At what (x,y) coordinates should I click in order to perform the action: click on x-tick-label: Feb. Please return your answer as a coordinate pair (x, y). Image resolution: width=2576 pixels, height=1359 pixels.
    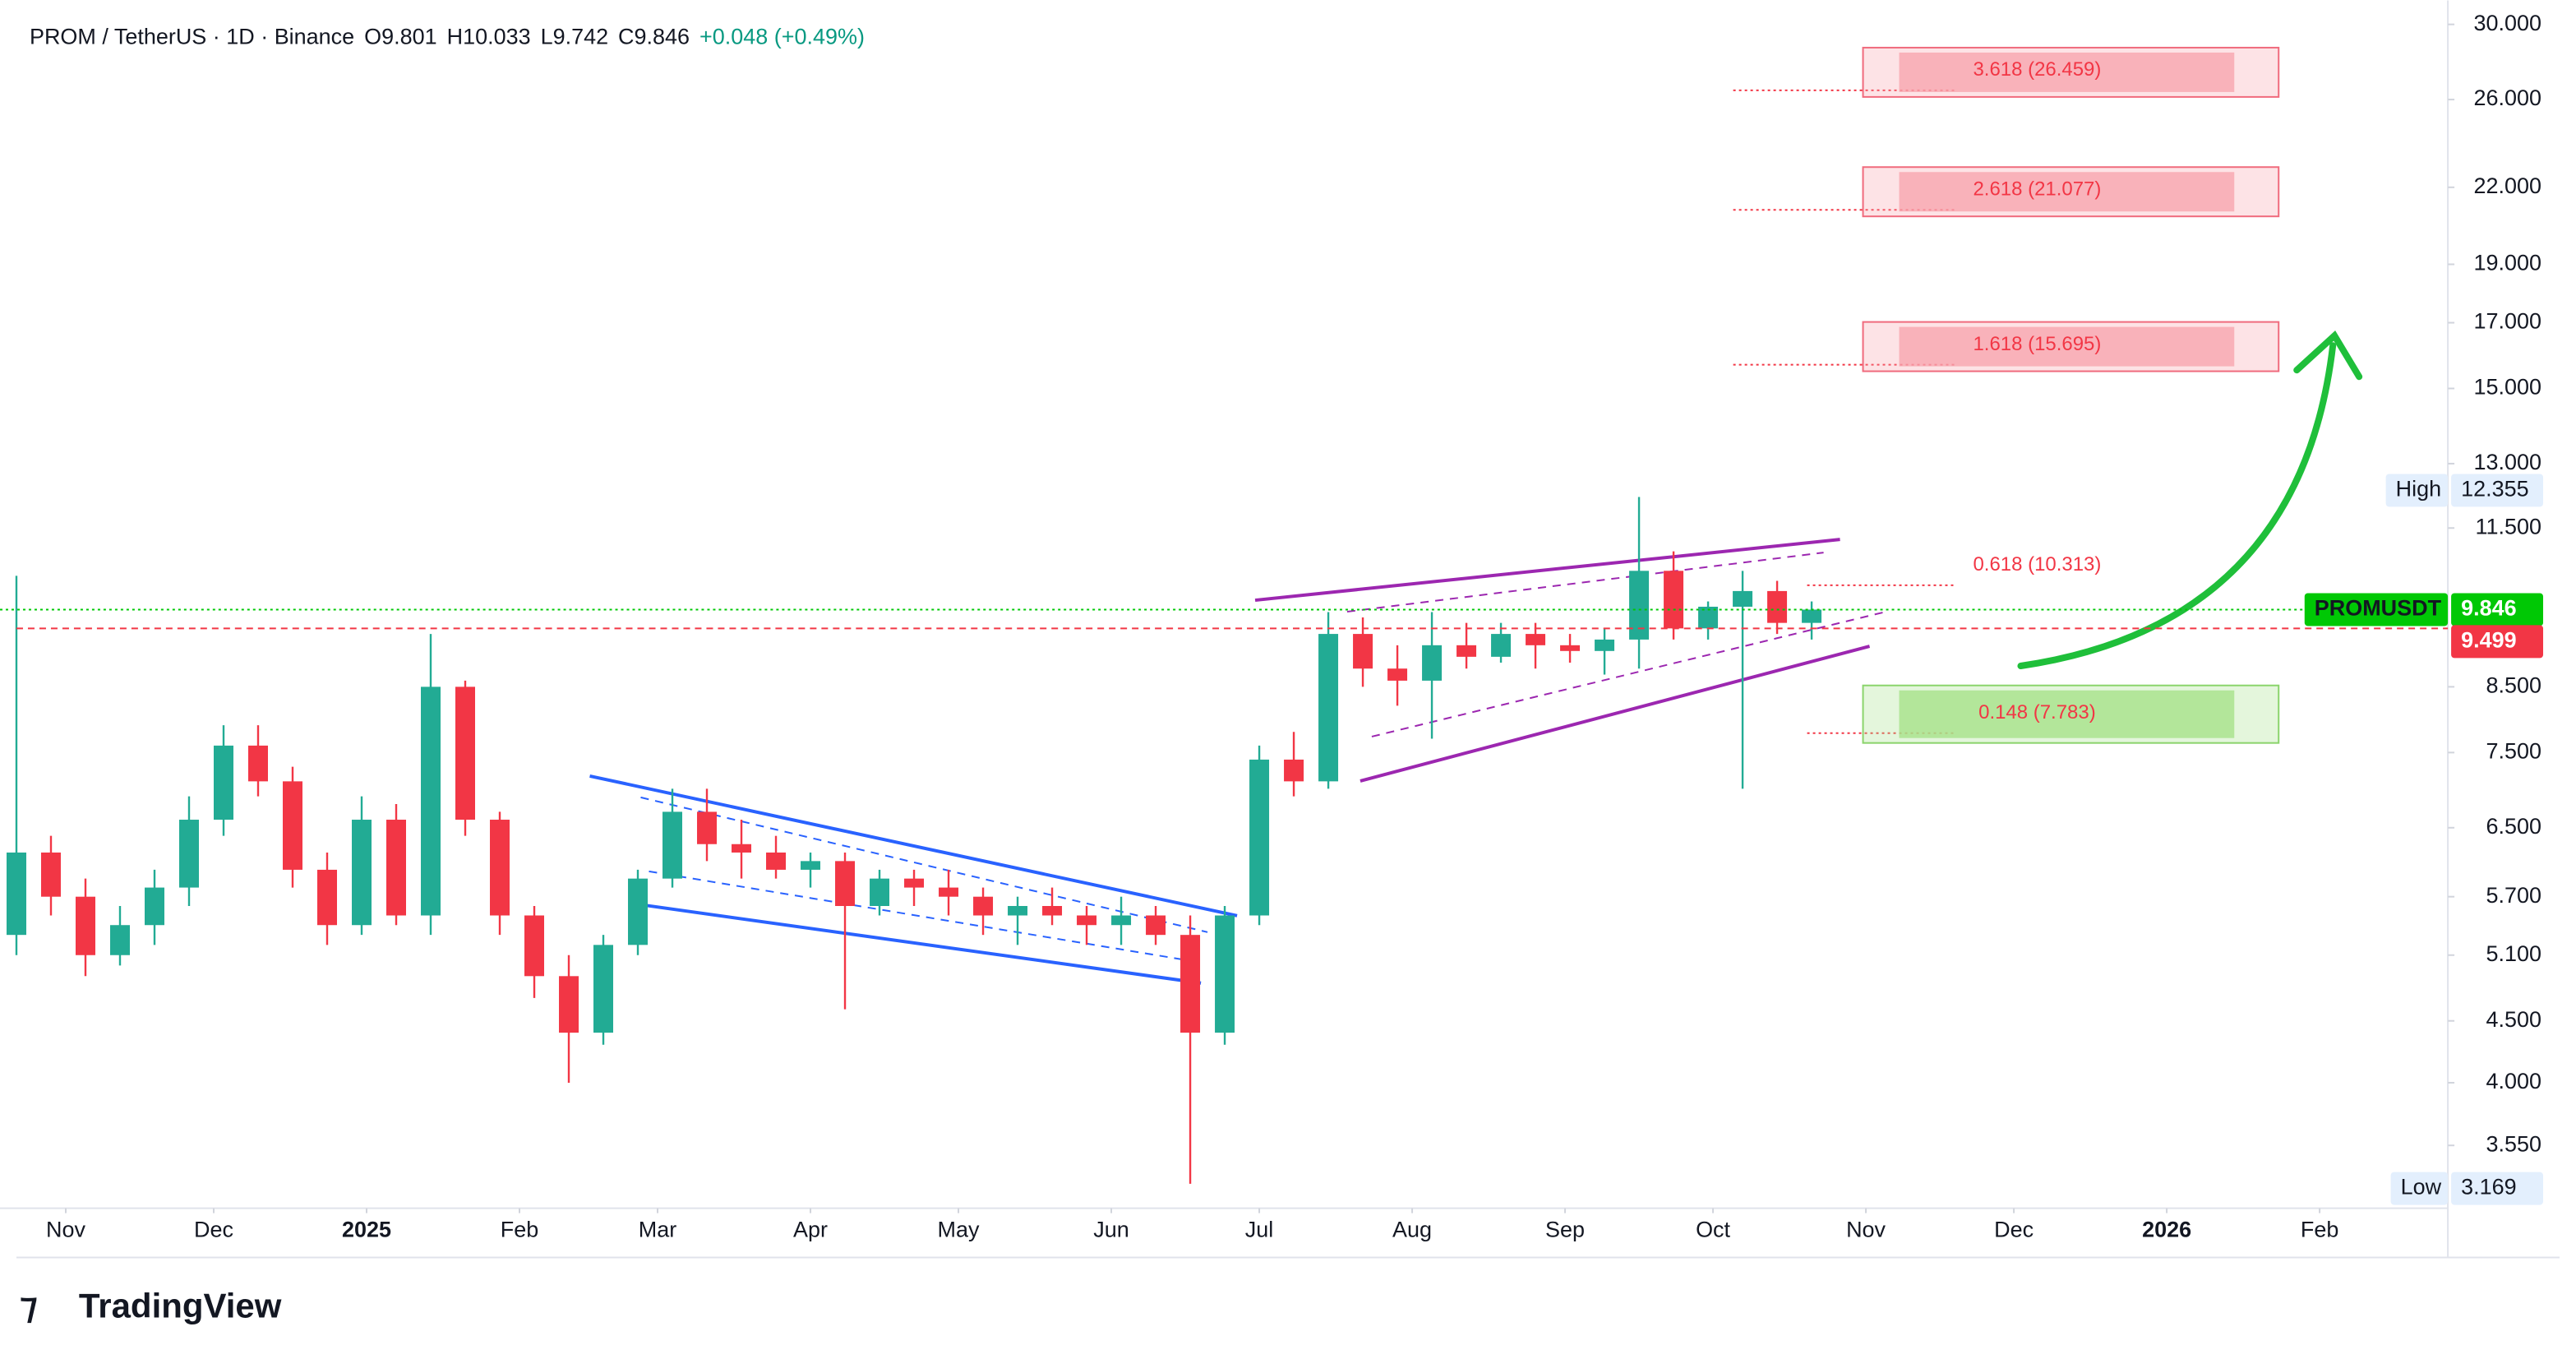
    Looking at the image, I should click on (520, 1230).